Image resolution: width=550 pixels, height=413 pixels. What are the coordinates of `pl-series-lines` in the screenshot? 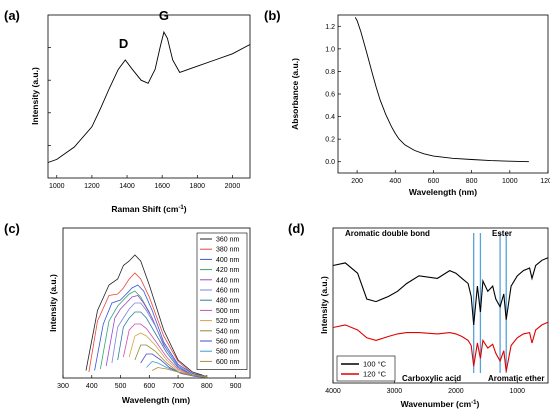 It's located at (146, 316).